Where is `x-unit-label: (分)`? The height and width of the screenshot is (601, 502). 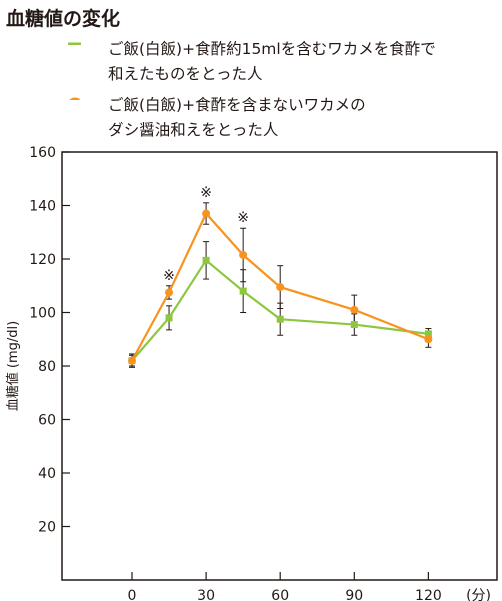
x-unit-label: (分) is located at coordinates (478, 594).